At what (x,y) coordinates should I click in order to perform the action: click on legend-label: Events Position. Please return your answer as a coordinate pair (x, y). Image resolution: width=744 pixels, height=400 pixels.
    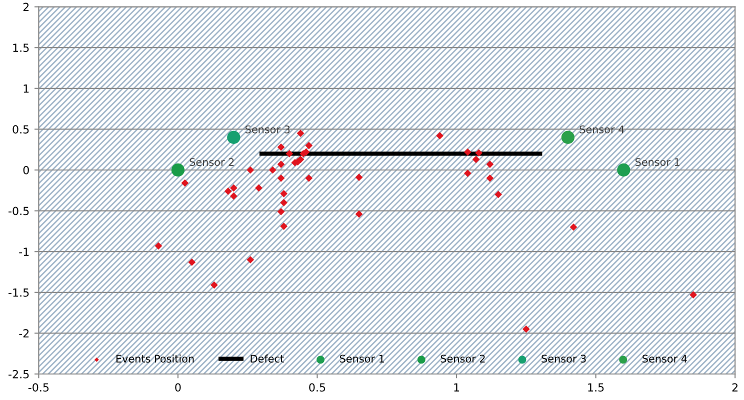
    Looking at the image, I should click on (155, 358).